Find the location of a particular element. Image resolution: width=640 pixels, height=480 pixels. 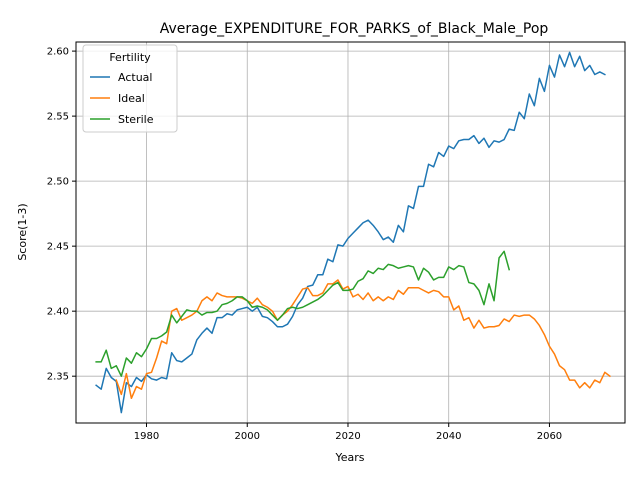

y-tick-label: 2.40 is located at coordinates (58, 312).